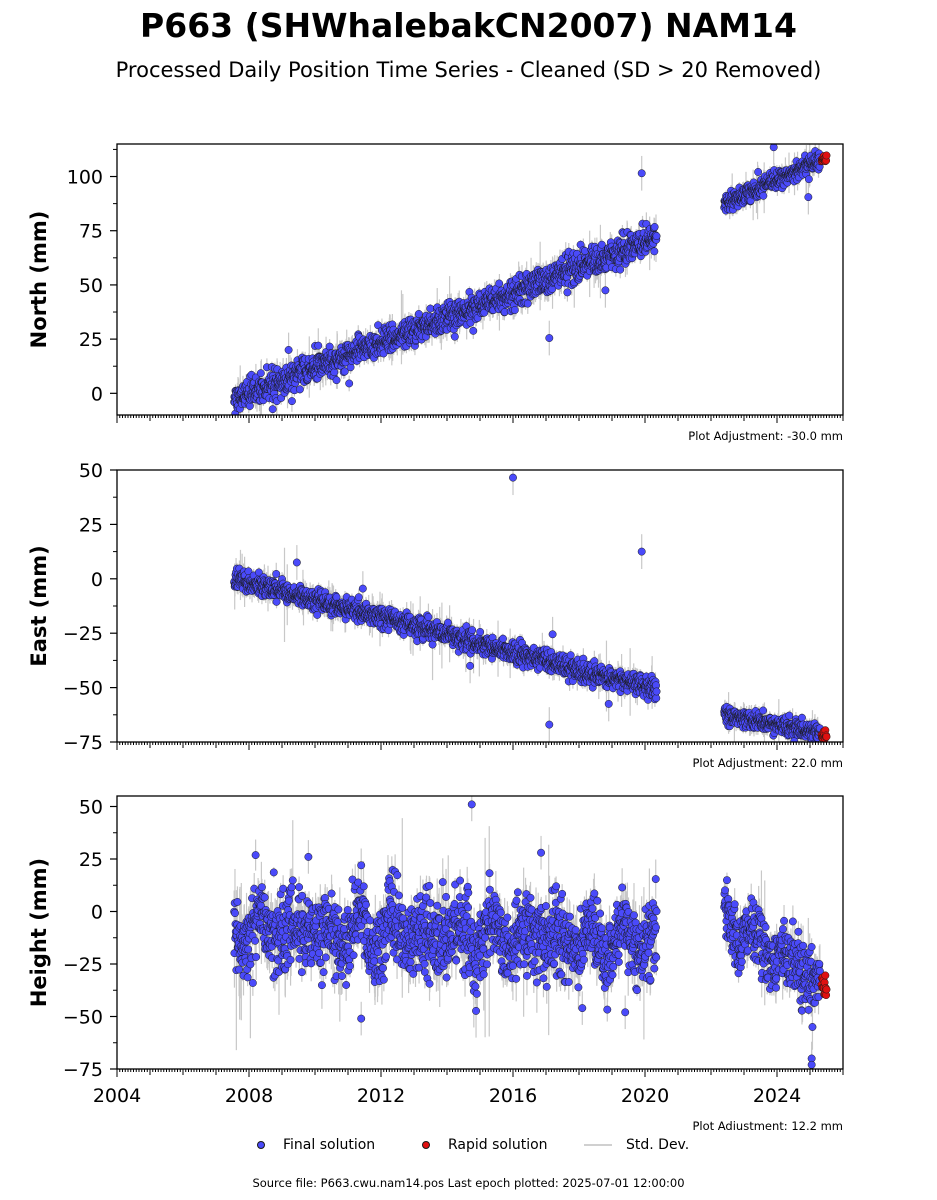 The width and height of the screenshot is (937, 1200). Describe the element at coordinates (85, 178) in the screenshot. I see `north-ytick-label: 100` at that location.